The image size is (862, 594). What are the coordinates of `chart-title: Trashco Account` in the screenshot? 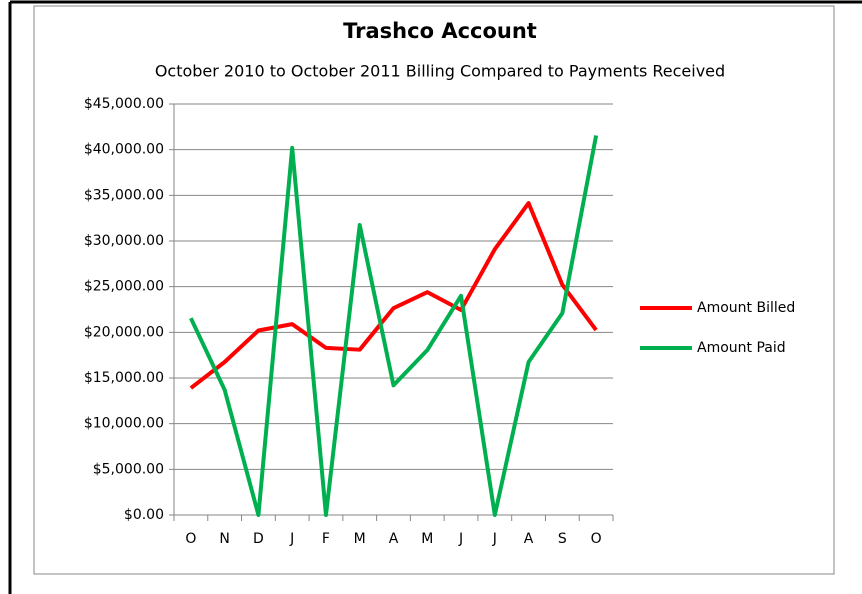 It's located at (440, 31).